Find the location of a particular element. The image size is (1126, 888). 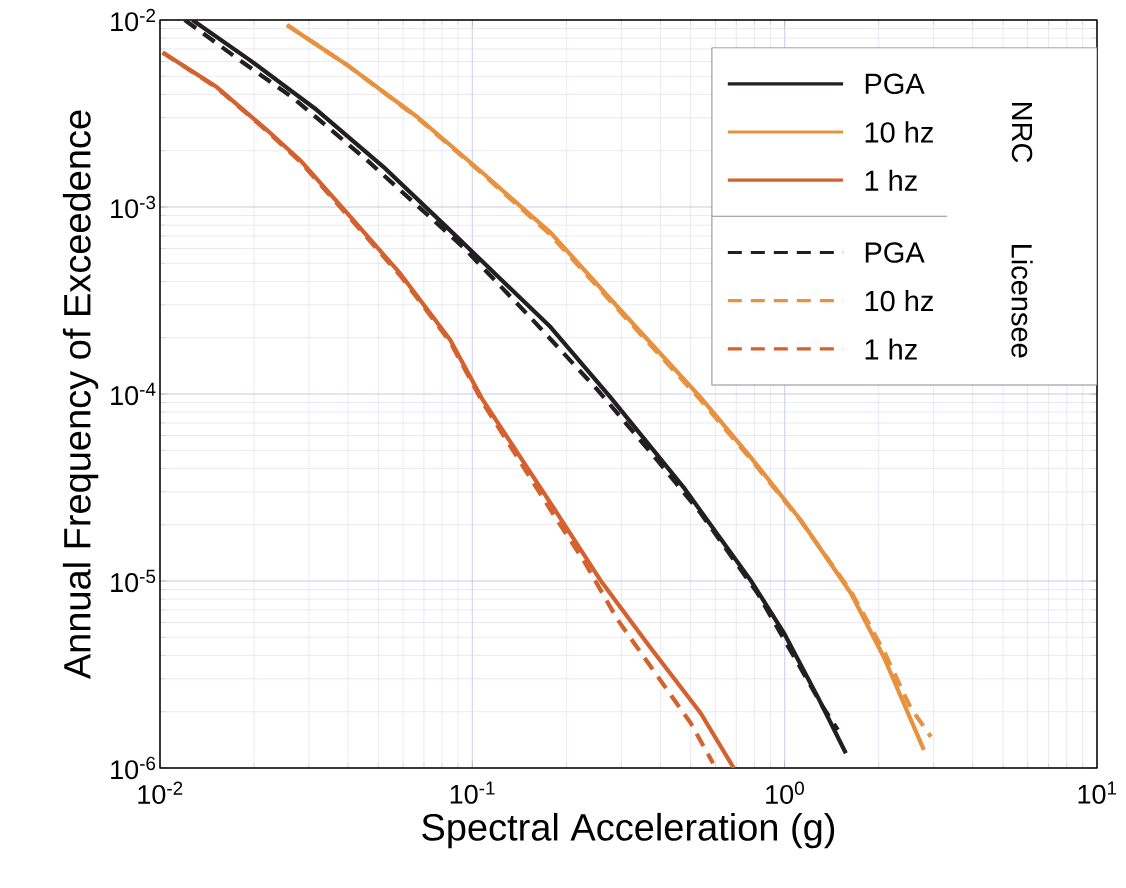

annotation: NRC is located at coordinates (1022, 132).